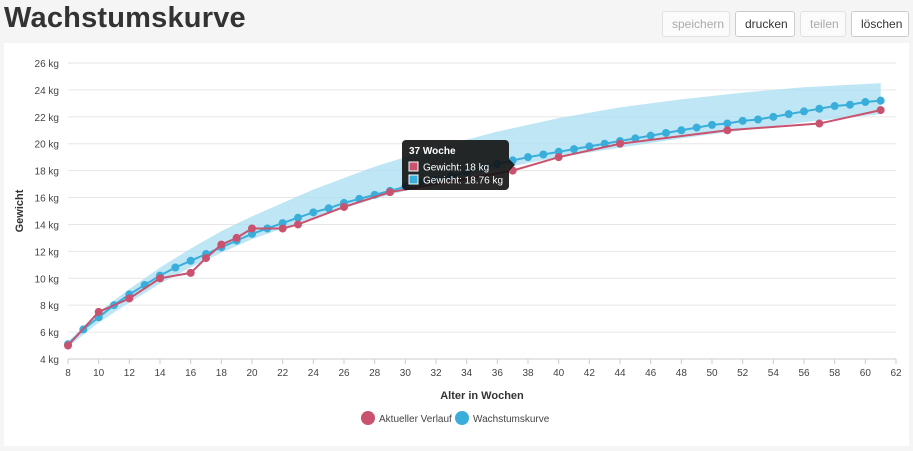  I want to click on x-tick-label: 52, so click(743, 373).